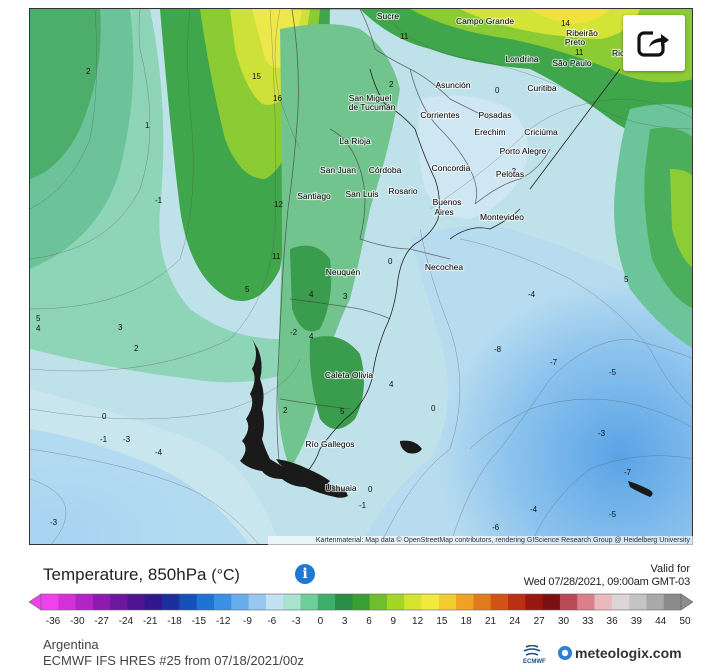  I want to click on city-label: La Rioja, so click(354, 141).